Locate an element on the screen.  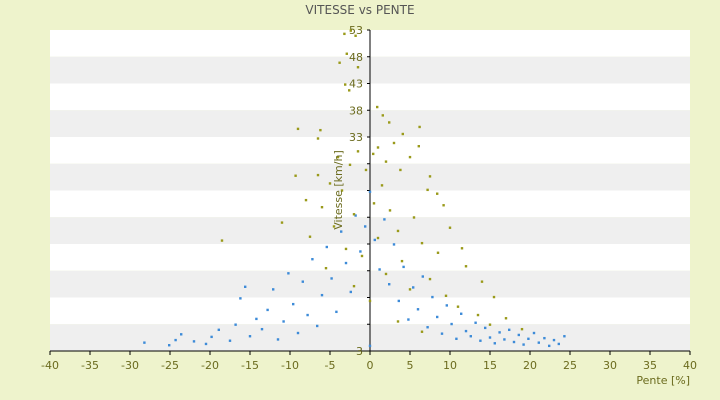
y-axis-title: Vitesse [km/h] is located at coordinates (338, 190).